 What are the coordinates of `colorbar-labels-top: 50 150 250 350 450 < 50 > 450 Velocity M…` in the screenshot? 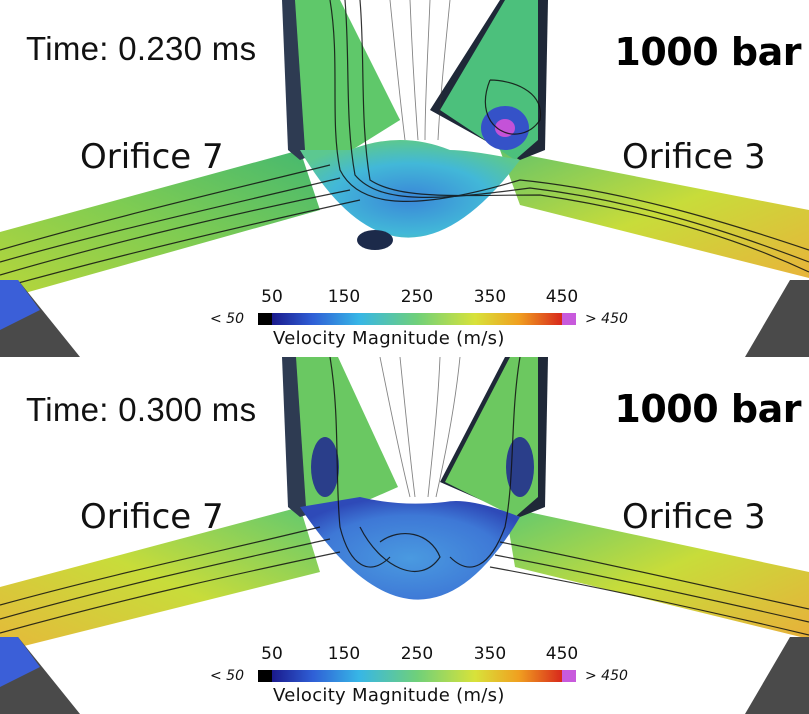 It's located at (419, 318).